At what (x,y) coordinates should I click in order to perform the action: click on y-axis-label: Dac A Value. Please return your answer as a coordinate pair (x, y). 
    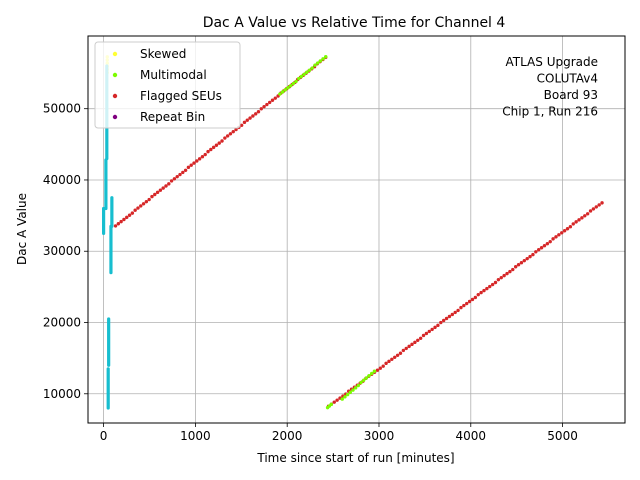
    Looking at the image, I should click on (22, 229).